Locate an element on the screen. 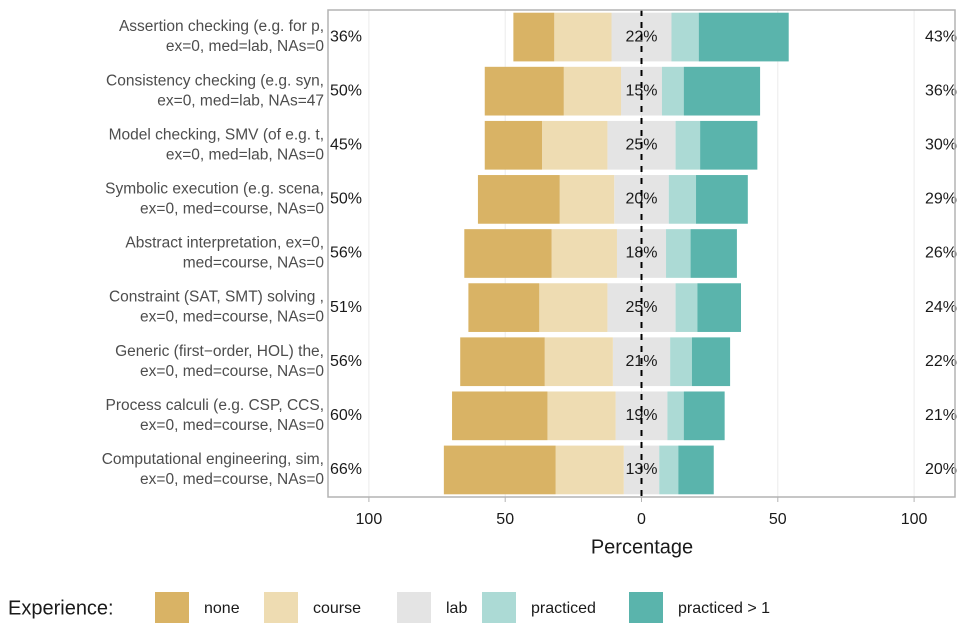 Image resolution: width=963 pixels, height=623 pixels. right-label: 26% is located at coordinates (941, 253).